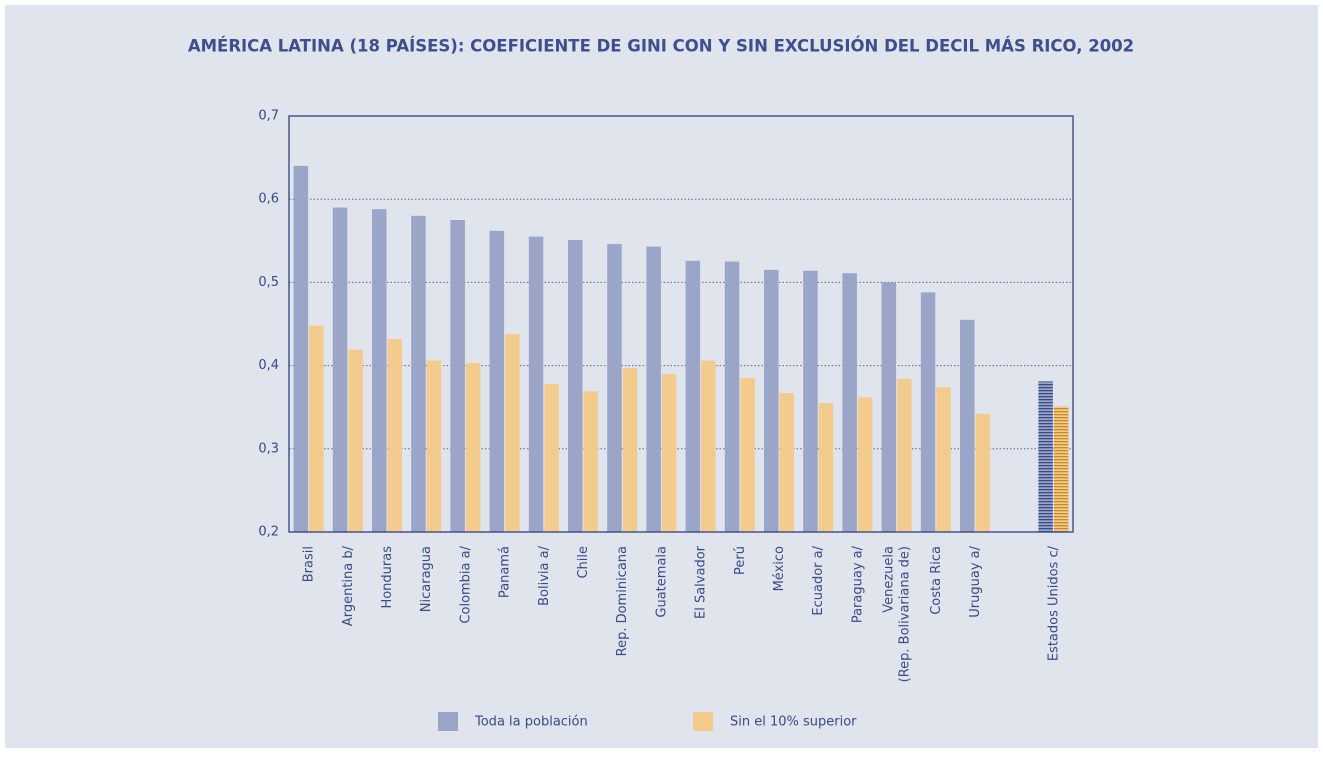 Image resolution: width=1323 pixels, height=758 pixels. I want to click on x-tick-label: Guatemala, so click(661, 582).